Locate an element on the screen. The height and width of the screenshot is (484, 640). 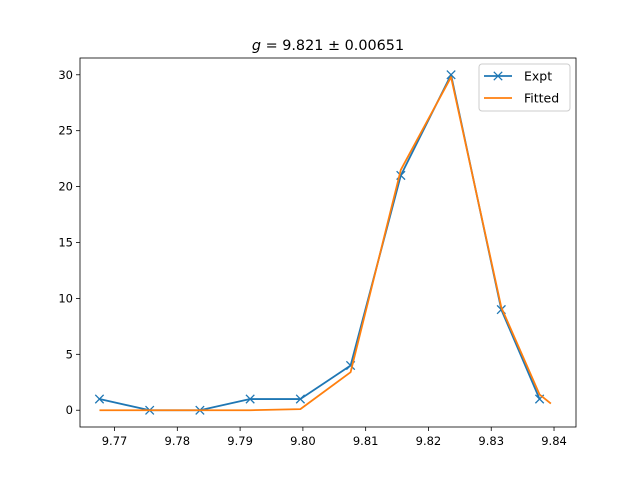
y-tick-label: 0 is located at coordinates (69, 410).